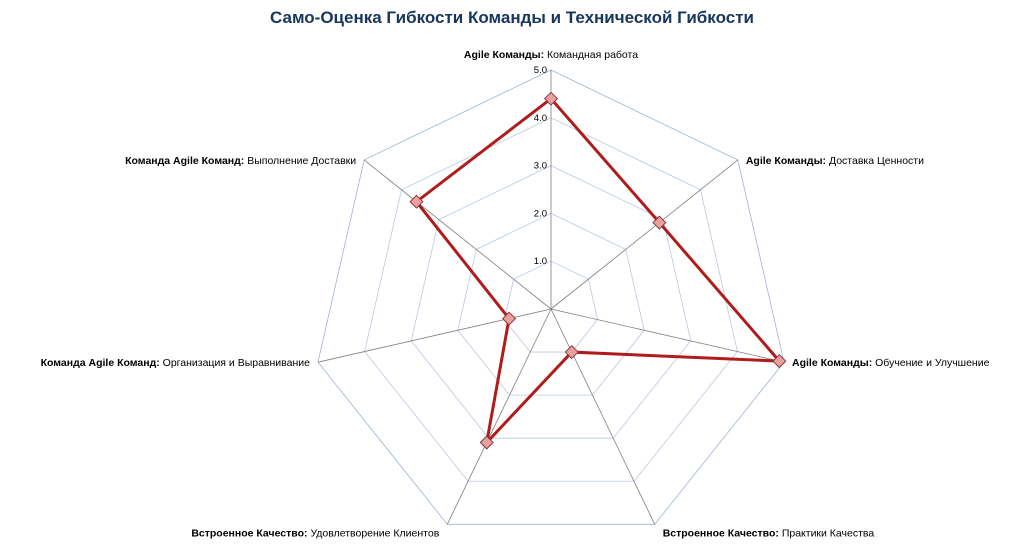 The width and height of the screenshot is (1024, 551). Describe the element at coordinates (540, 261) in the screenshot. I see `tick-label: 1.0` at that location.